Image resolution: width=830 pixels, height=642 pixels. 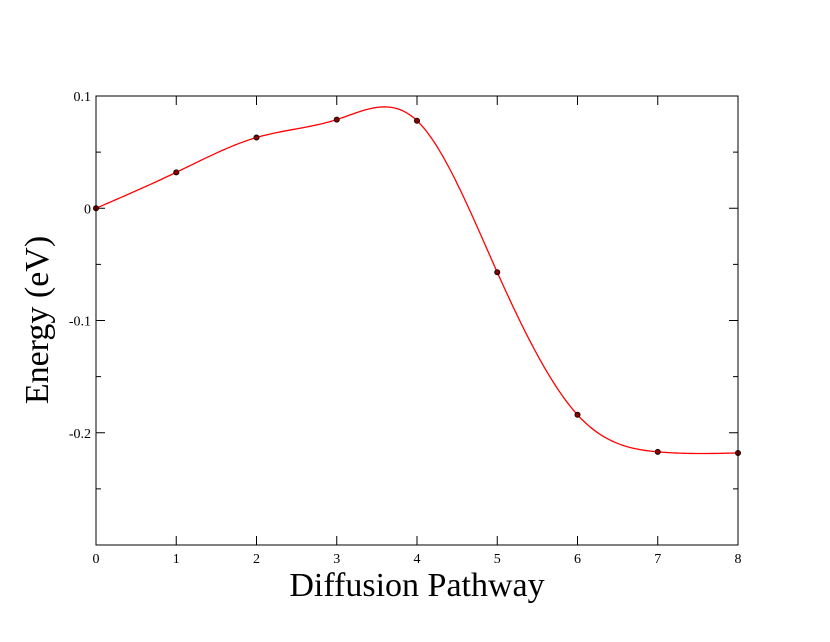 What do you see at coordinates (657, 559) in the screenshot?
I see `x-tick-label: 7` at bounding box center [657, 559].